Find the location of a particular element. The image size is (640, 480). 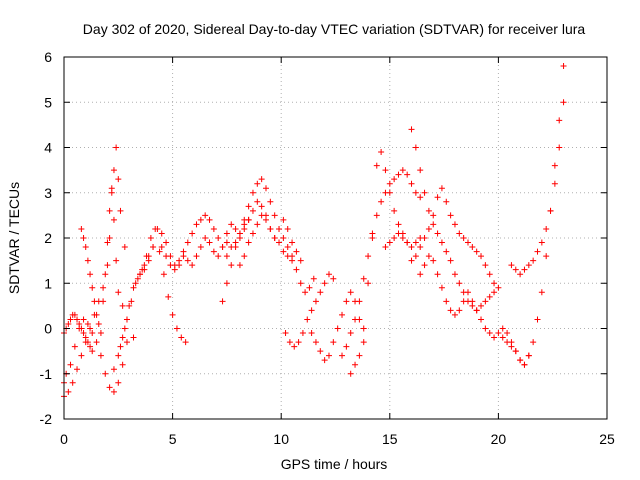

y-tick-label: 2 is located at coordinates (48, 238).